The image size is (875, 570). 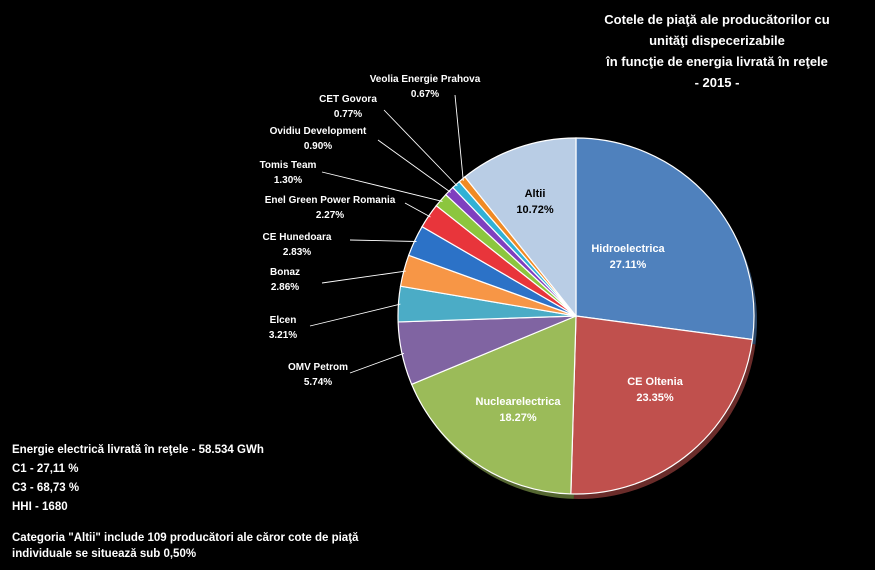 What do you see at coordinates (348, 99) in the screenshot?
I see `slice-label-cet-govora: CET Govora` at bounding box center [348, 99].